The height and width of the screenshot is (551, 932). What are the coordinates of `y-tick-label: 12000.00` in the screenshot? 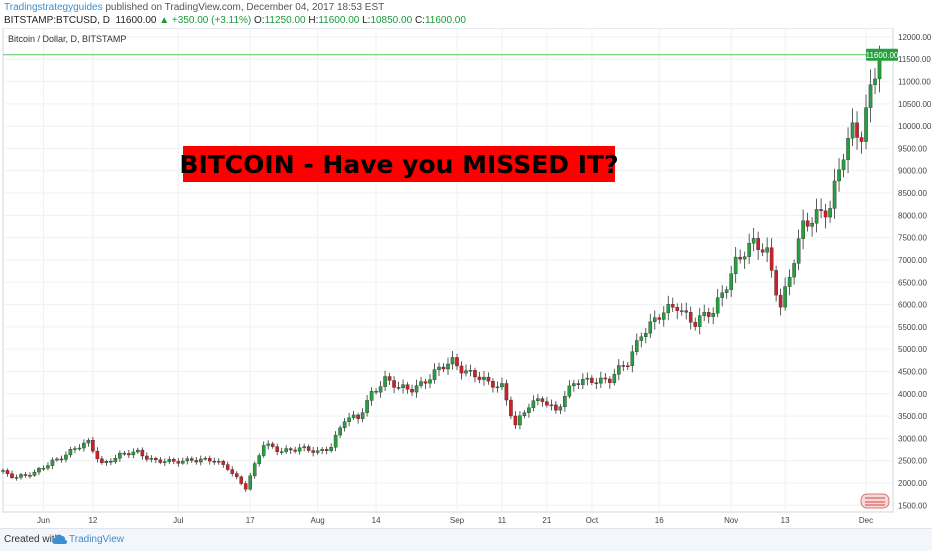 It's located at (915, 37).